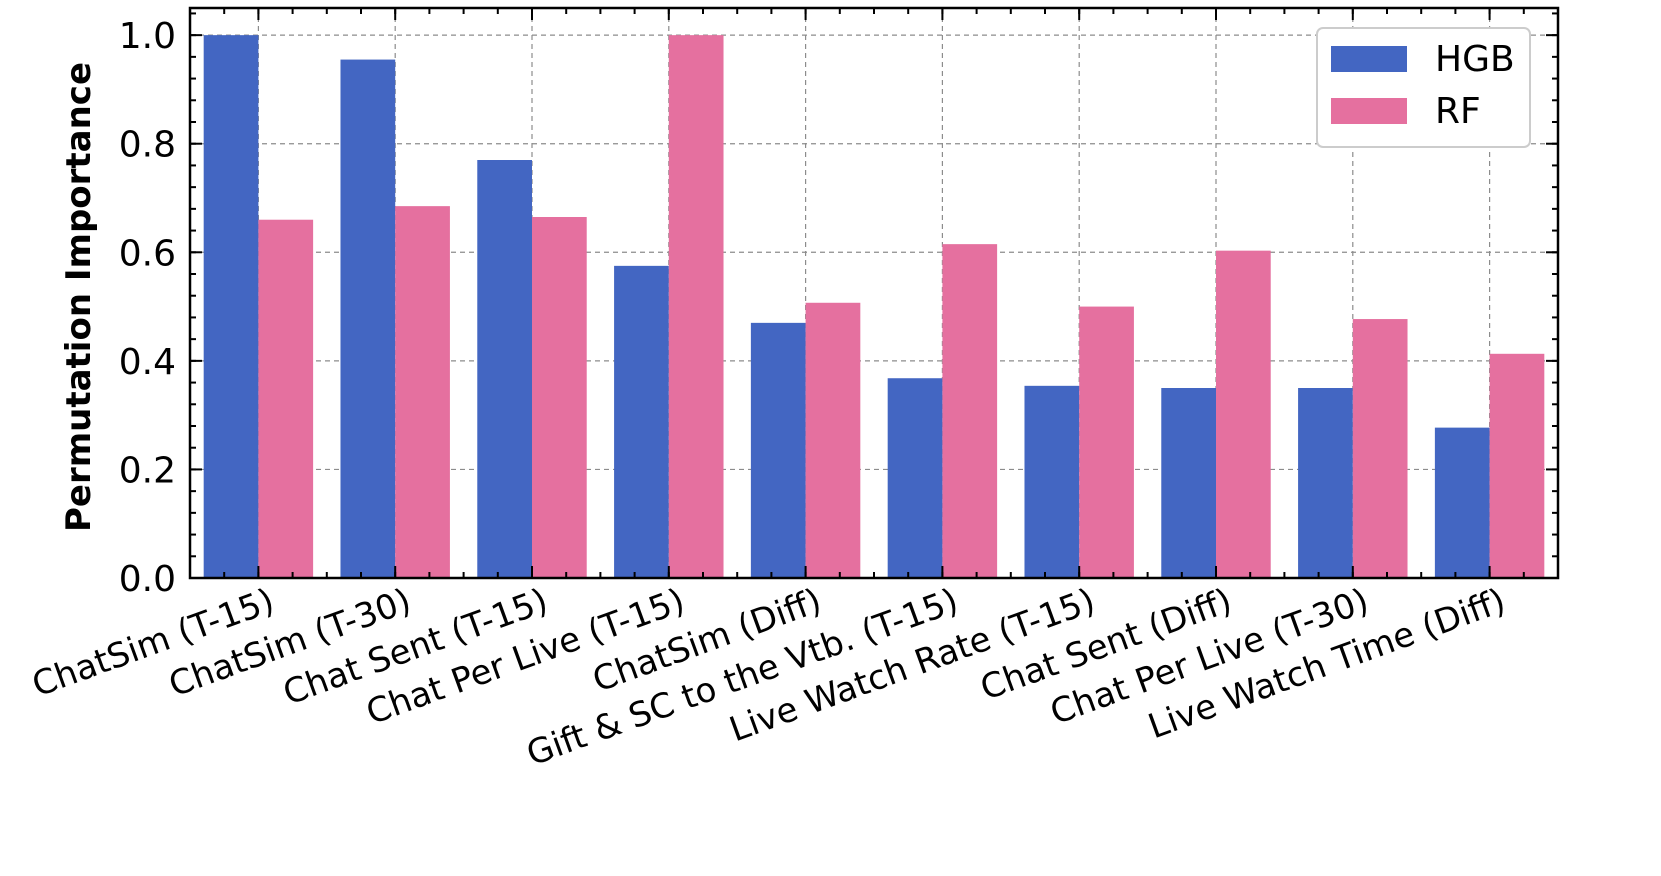 This screenshot has height=876, width=1661. I want to click on y-tick-labels: 0.0 0.2 0.4 0.6 0.8 1.0, so click(147, 308).